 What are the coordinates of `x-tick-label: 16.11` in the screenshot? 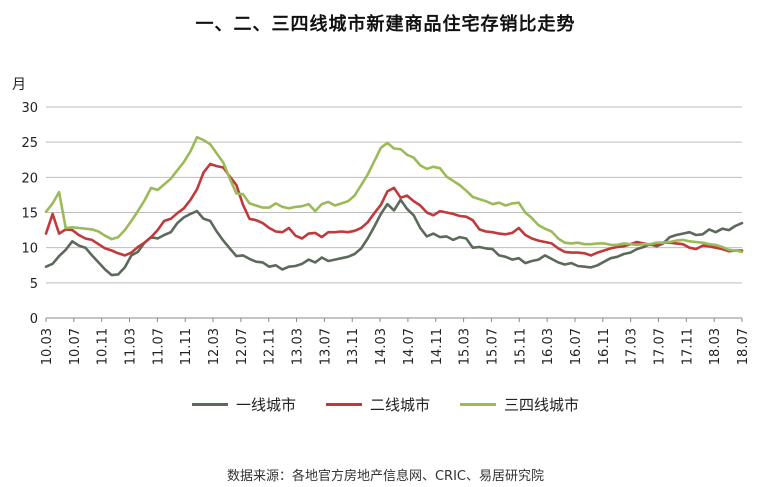 It's located at (604, 346).